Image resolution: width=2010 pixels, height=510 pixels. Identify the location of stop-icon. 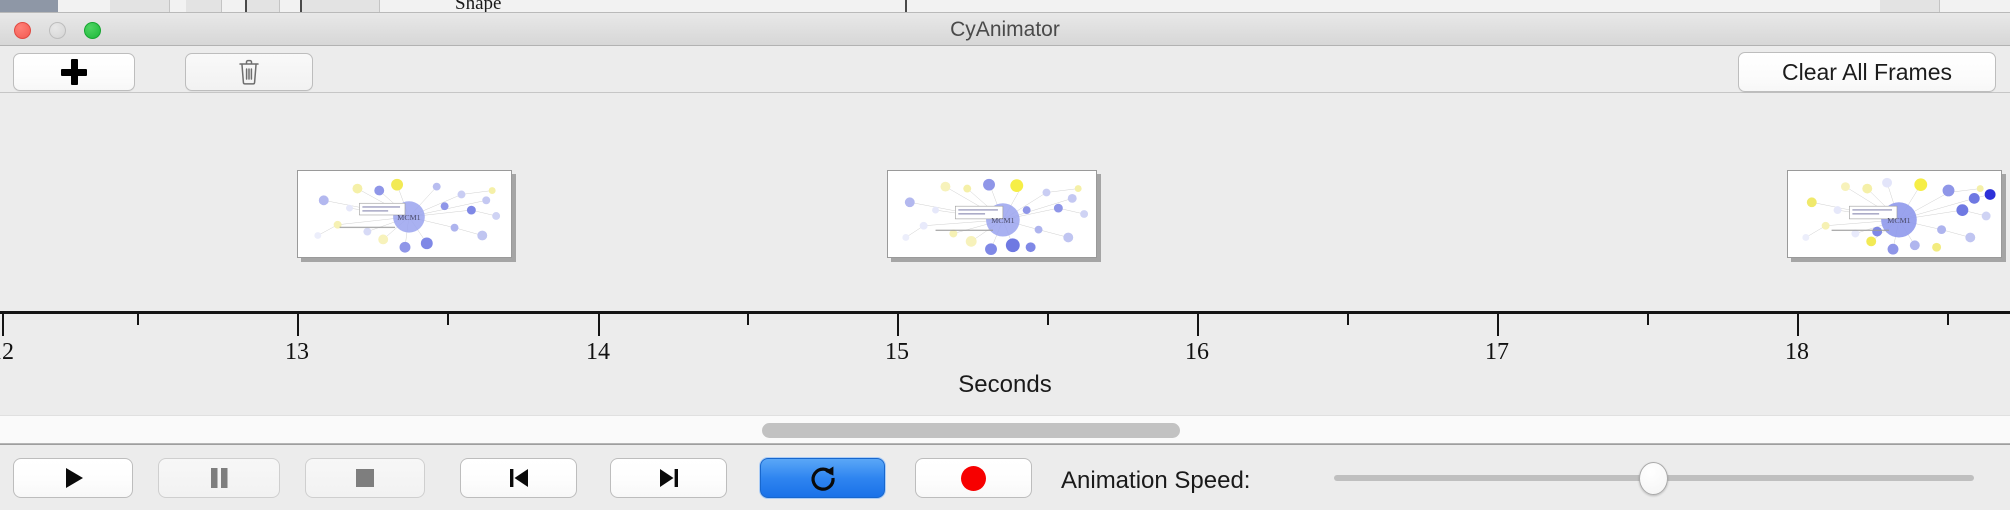
(365, 478).